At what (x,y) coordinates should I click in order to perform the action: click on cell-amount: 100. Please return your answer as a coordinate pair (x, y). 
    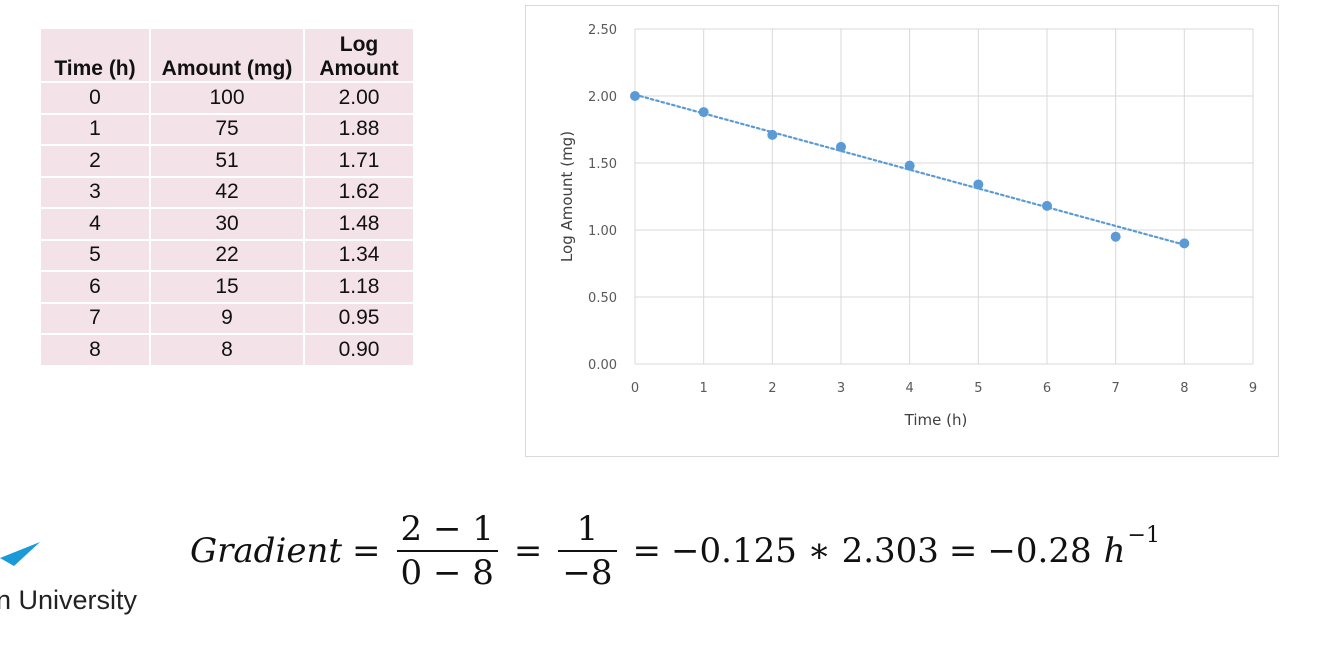
    Looking at the image, I should click on (227, 98).